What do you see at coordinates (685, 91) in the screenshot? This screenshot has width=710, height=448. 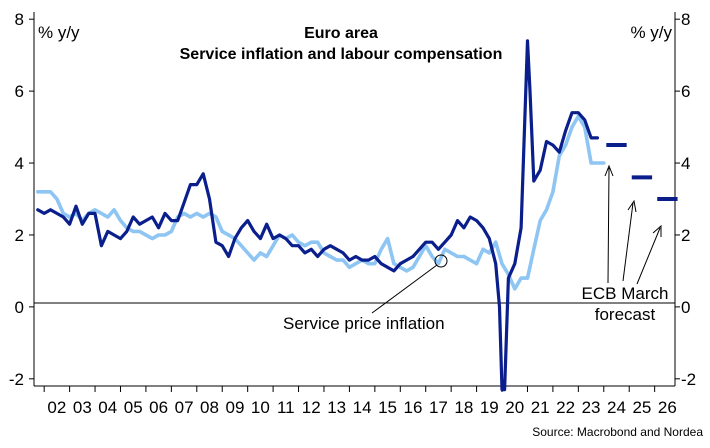 I see `y-tick-right: 6` at bounding box center [685, 91].